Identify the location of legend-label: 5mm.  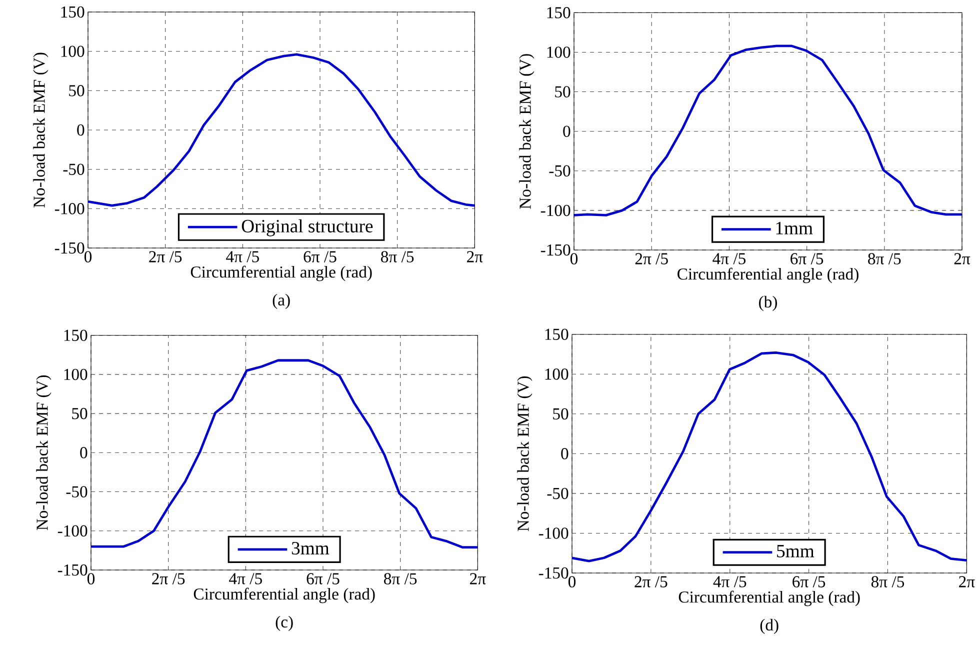
(795, 551).